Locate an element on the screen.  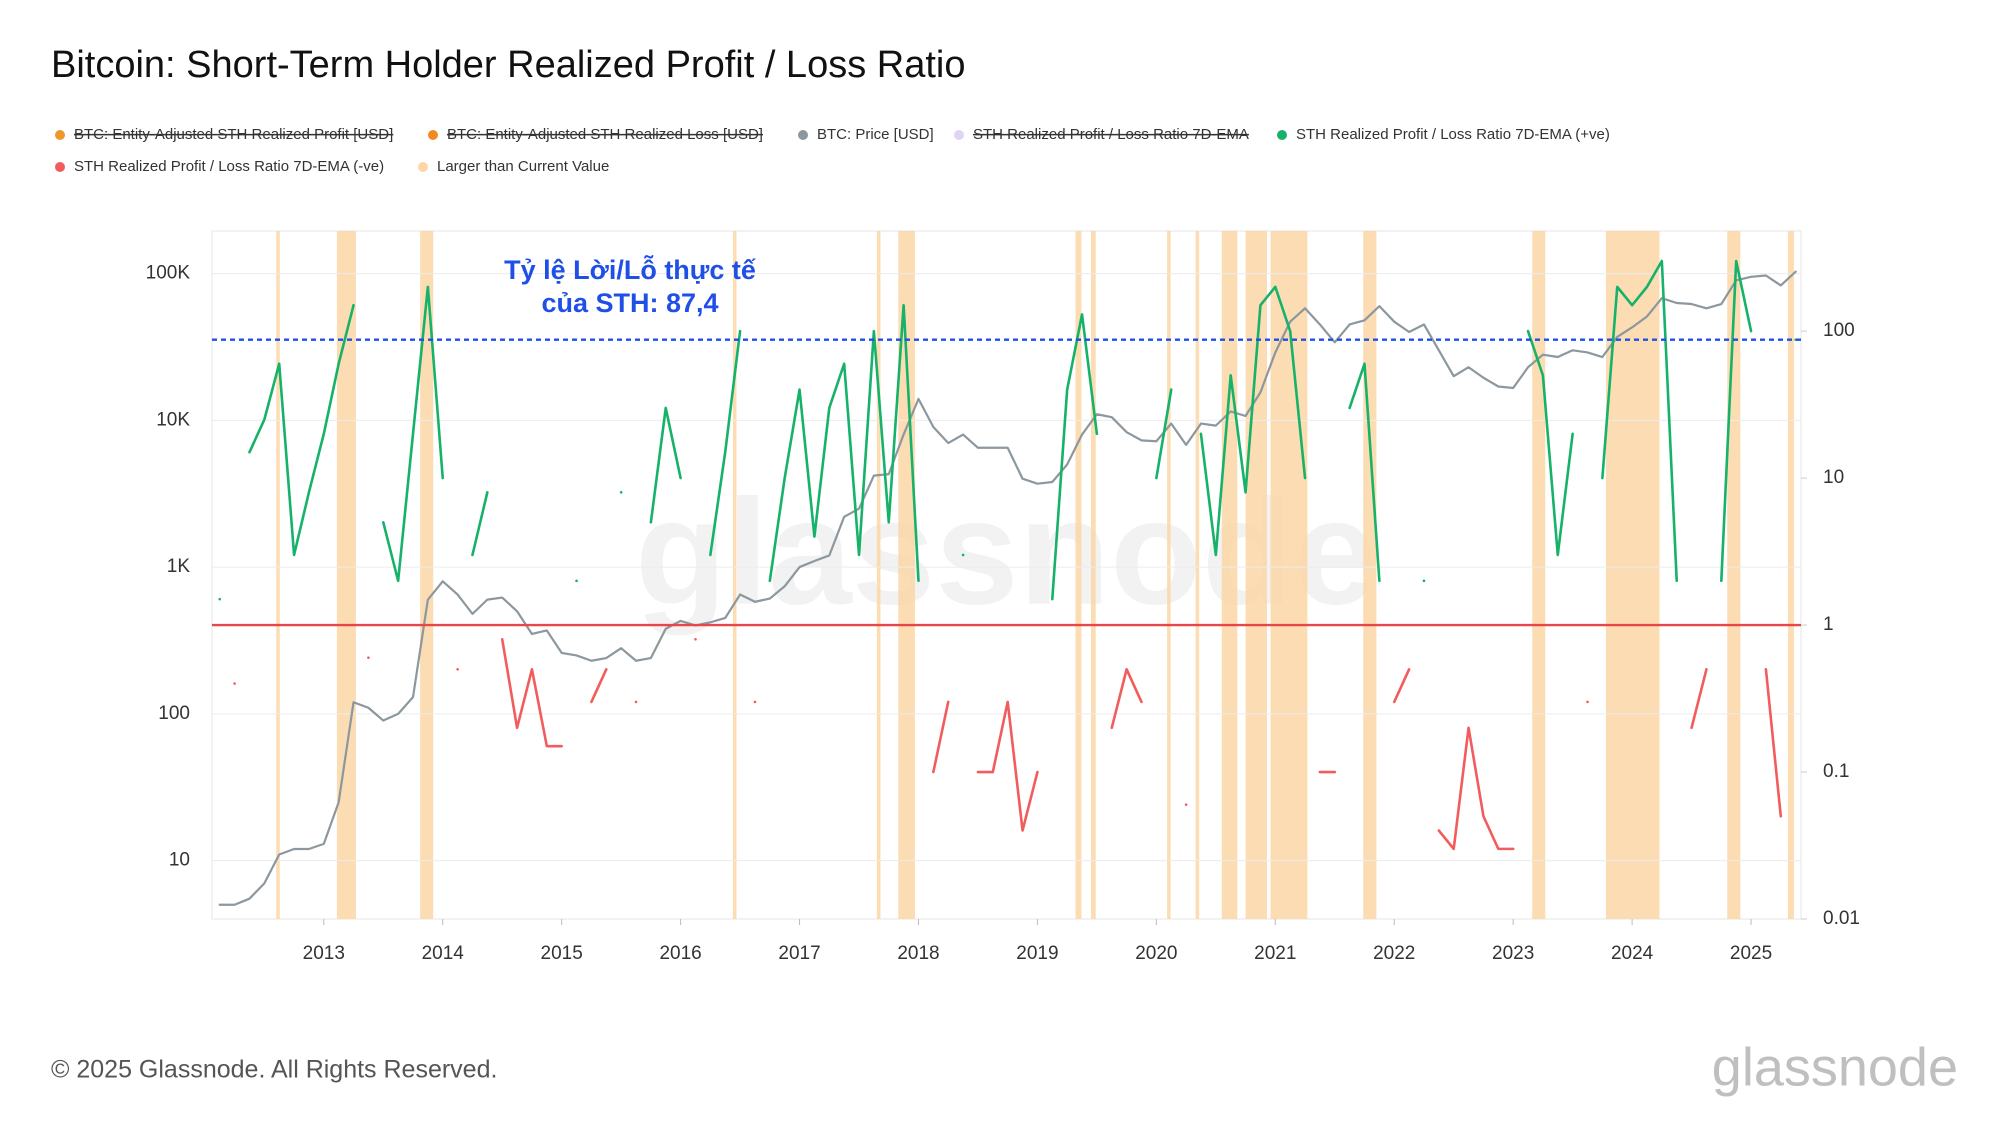
y2-tick-label: 100 is located at coordinates (1839, 330).